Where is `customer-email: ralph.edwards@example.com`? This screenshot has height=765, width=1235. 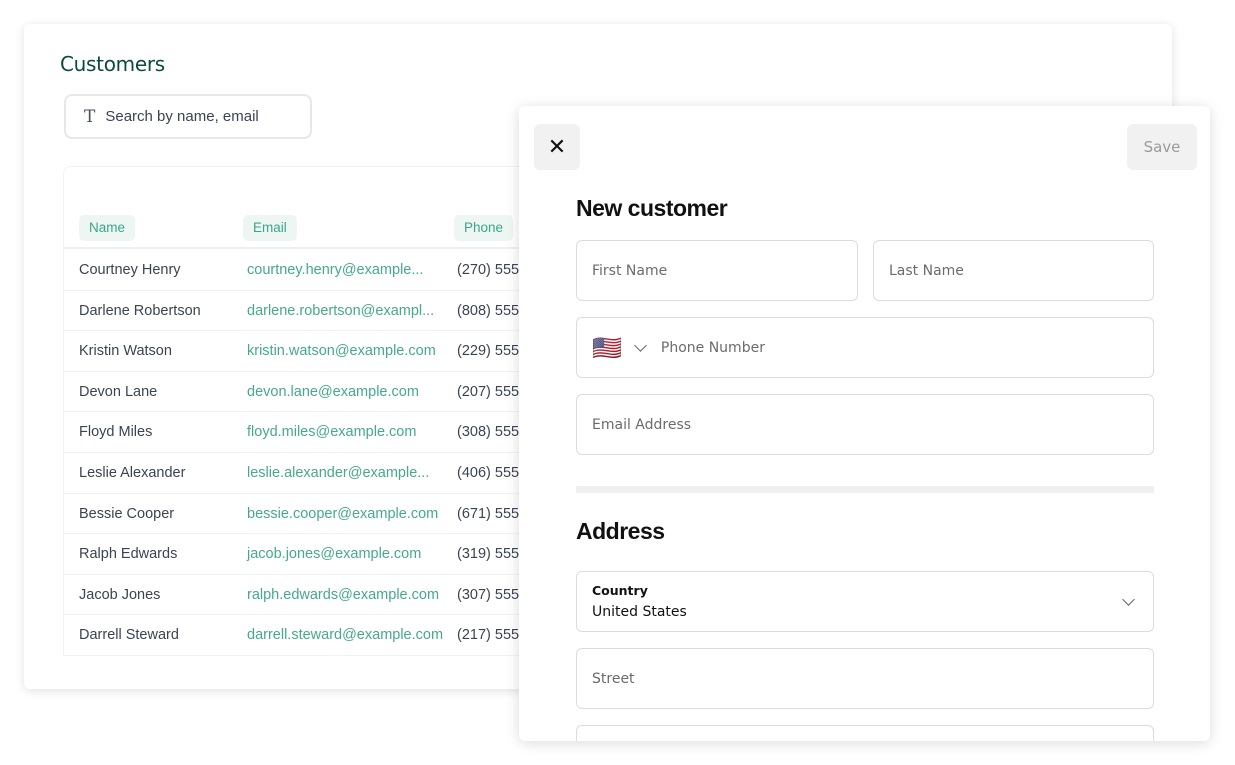 customer-email: ralph.edwards@example.com is located at coordinates (343, 594).